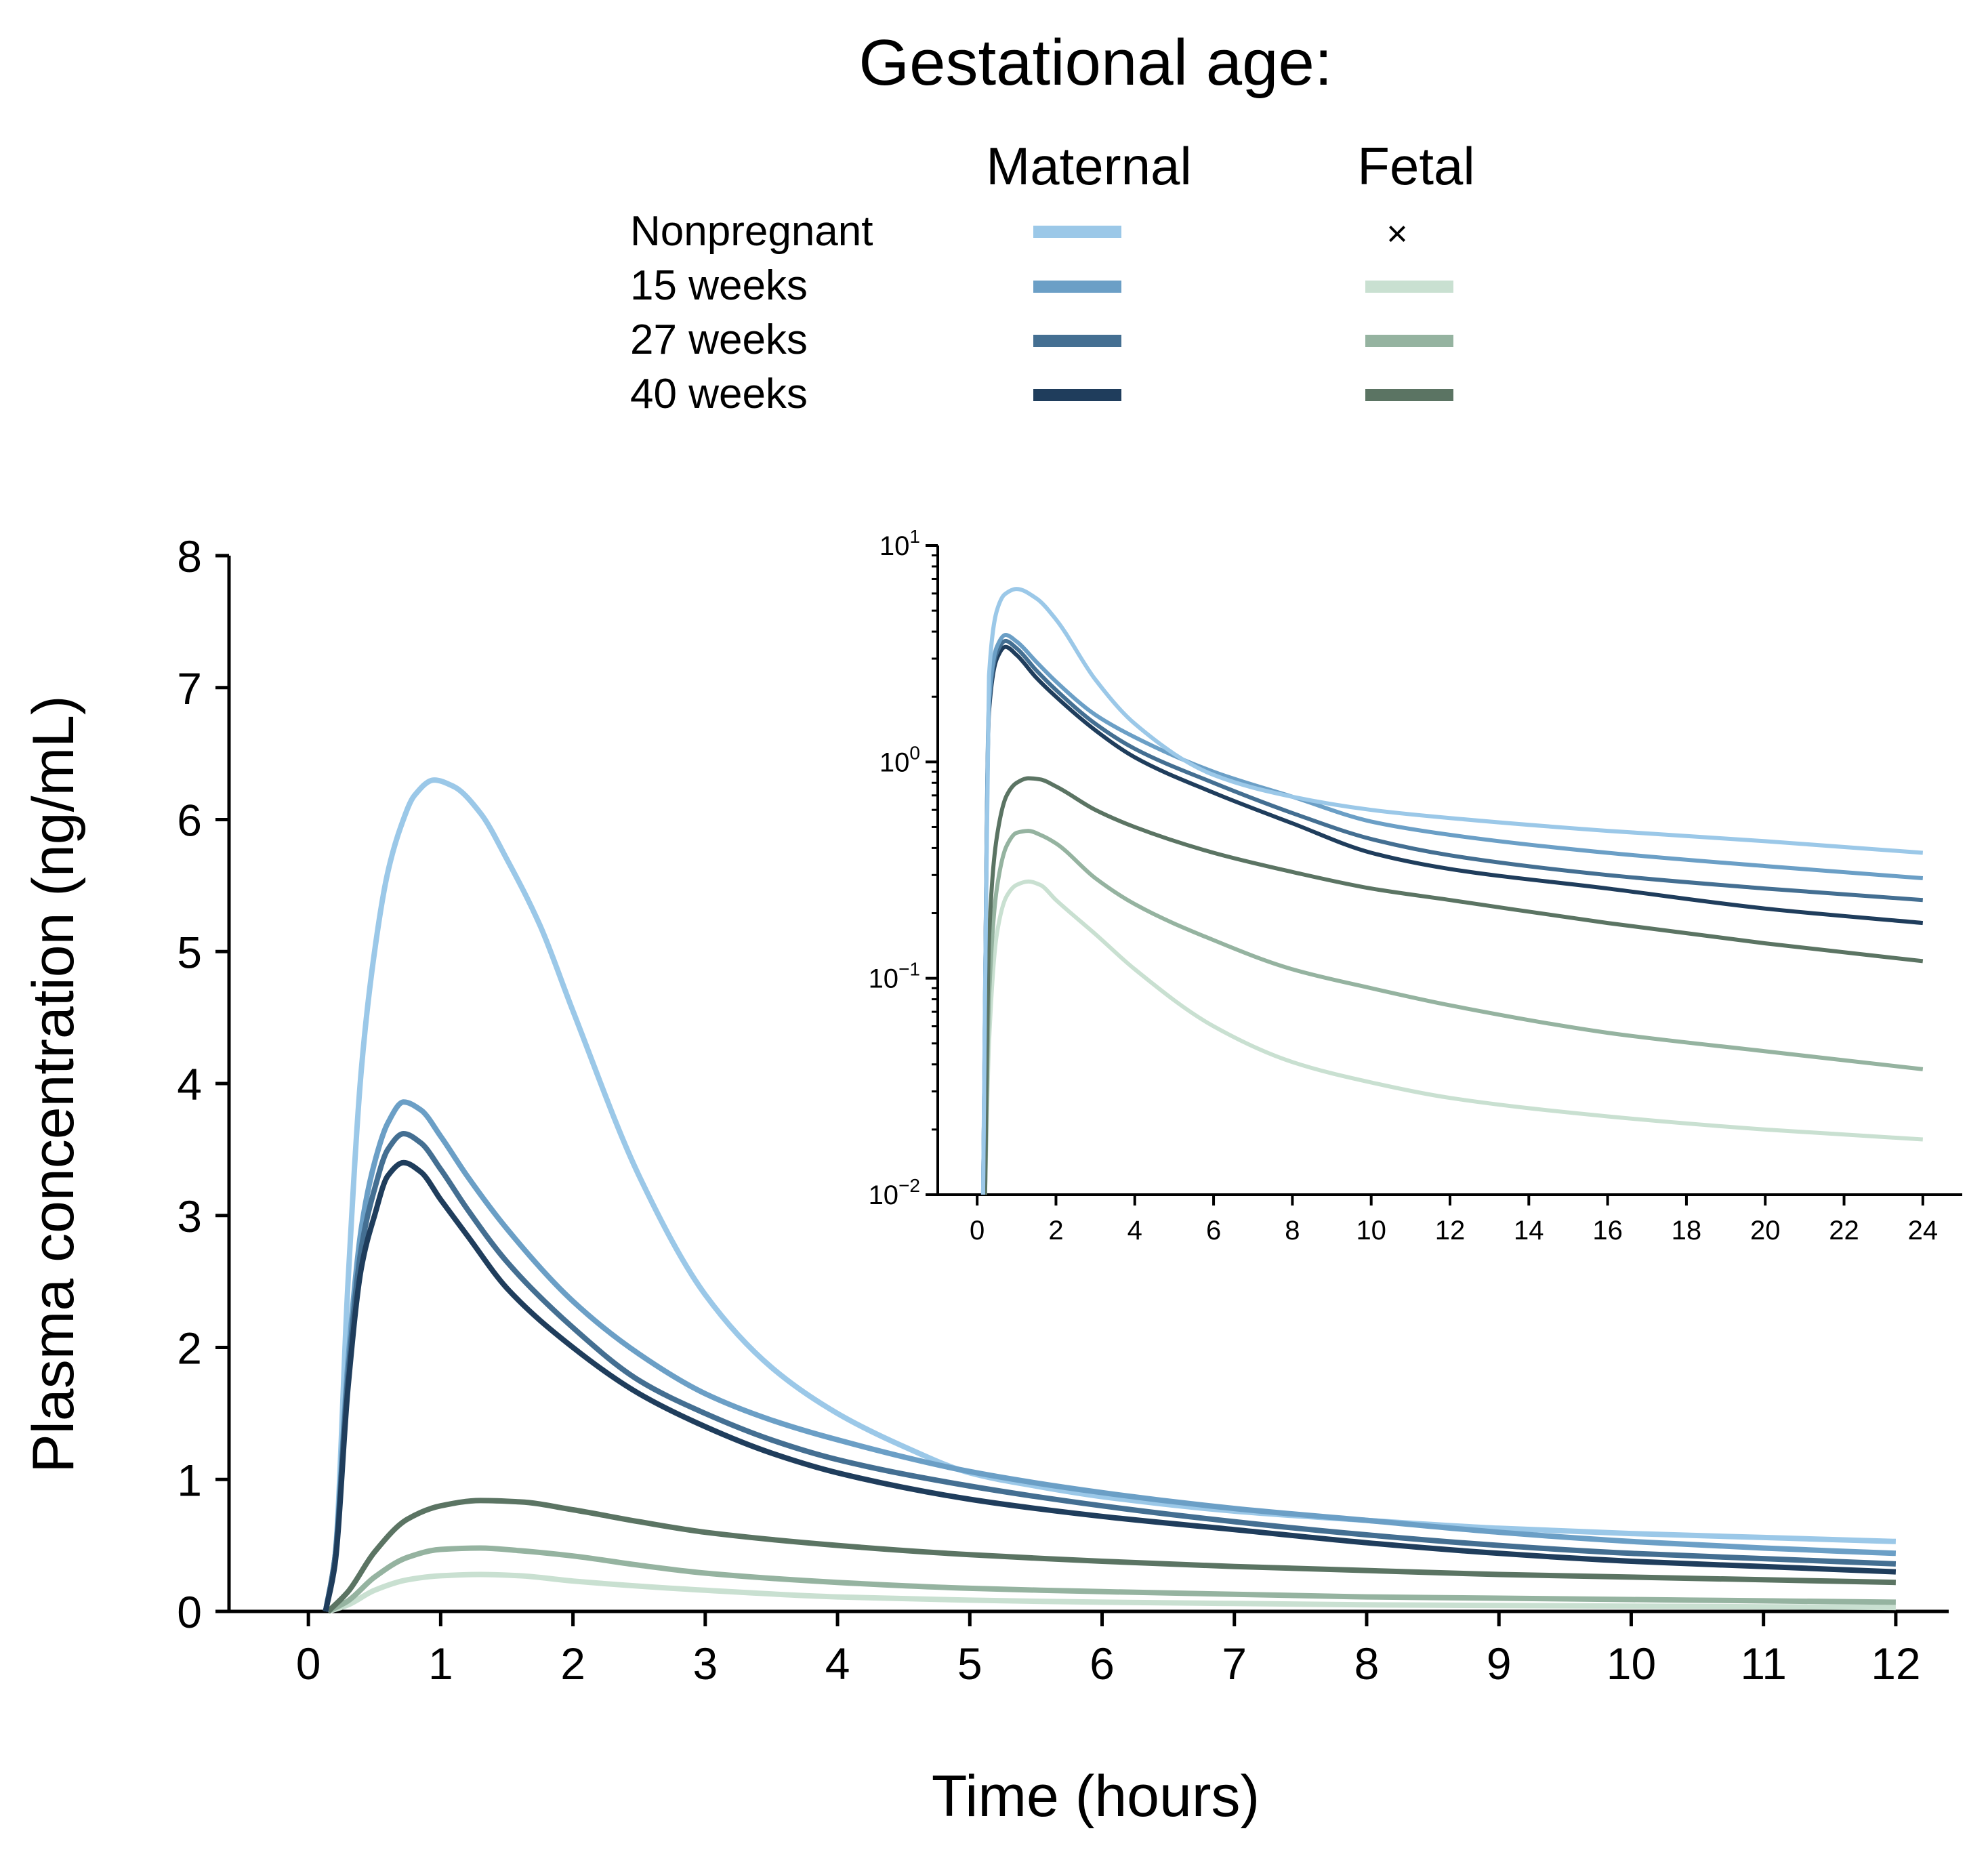  Describe the element at coordinates (719, 339) in the screenshot. I see `legend-row-label-27-weeks: 27 weeks` at that location.